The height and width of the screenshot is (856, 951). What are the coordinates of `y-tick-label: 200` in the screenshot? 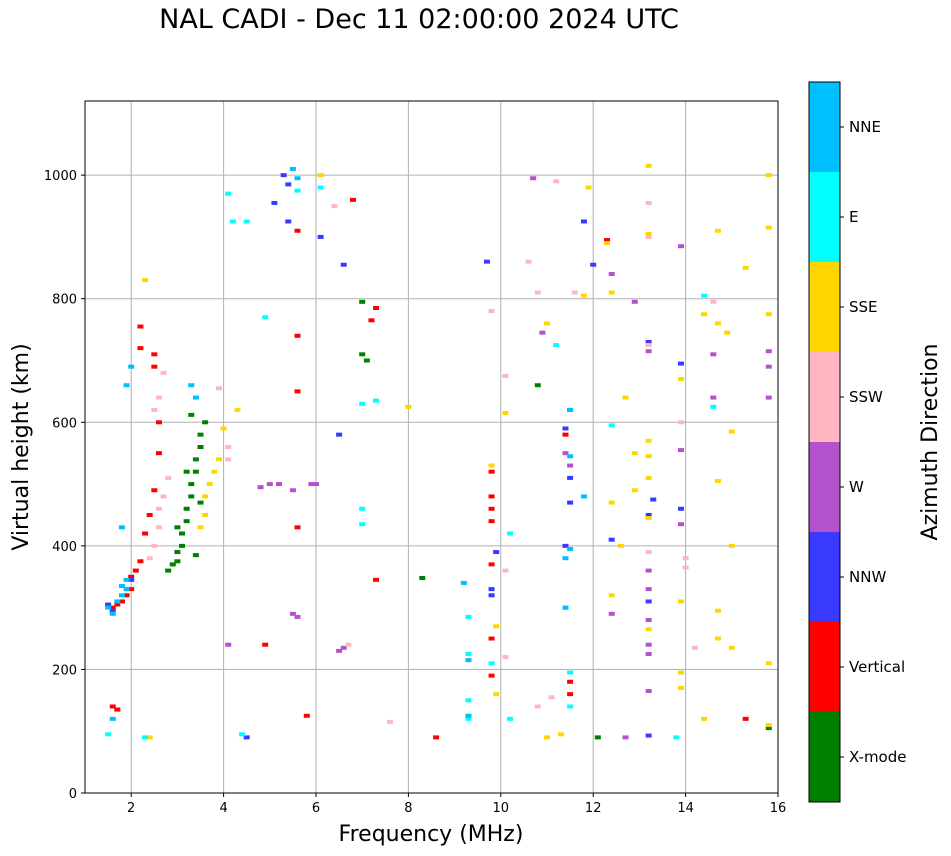 It's located at (64, 670).